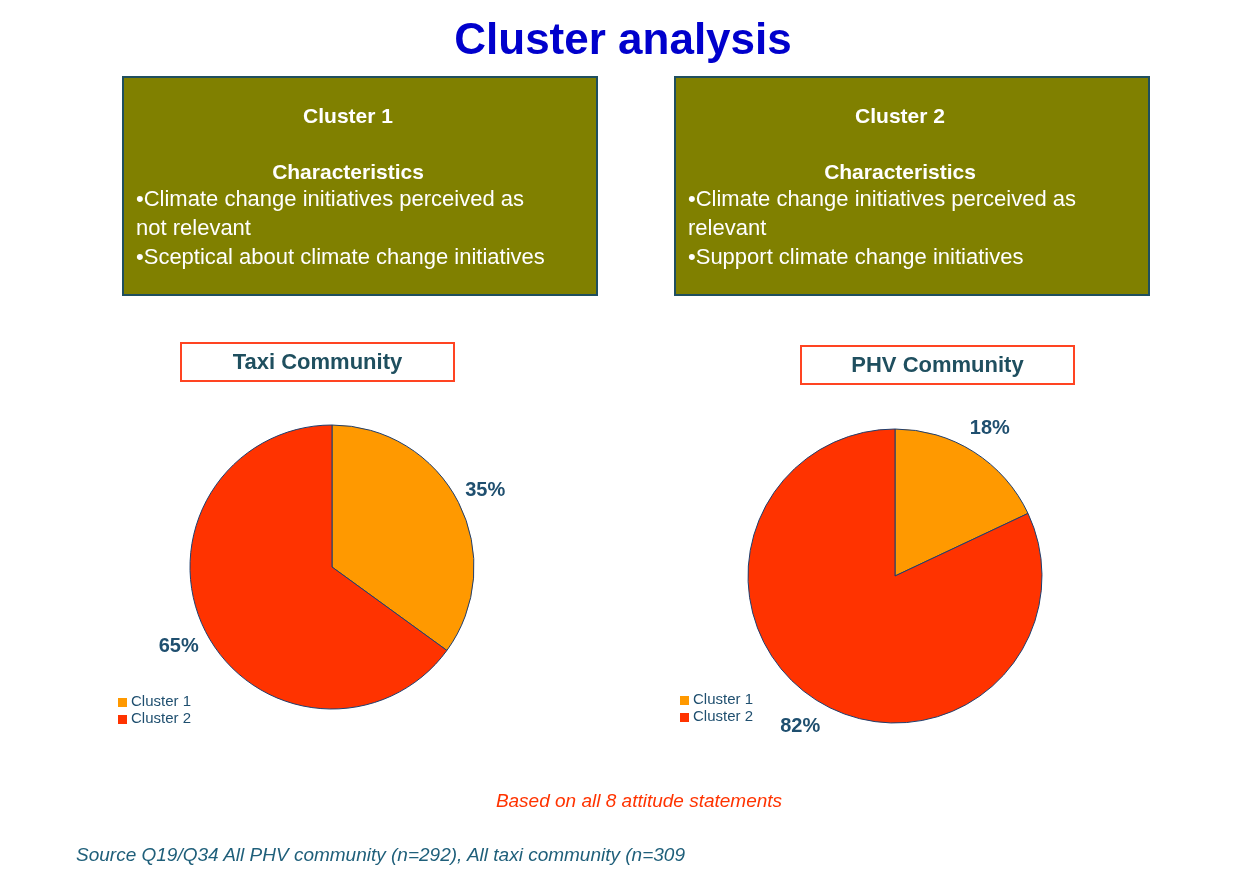  I want to click on data-label: 18%, so click(990, 426).